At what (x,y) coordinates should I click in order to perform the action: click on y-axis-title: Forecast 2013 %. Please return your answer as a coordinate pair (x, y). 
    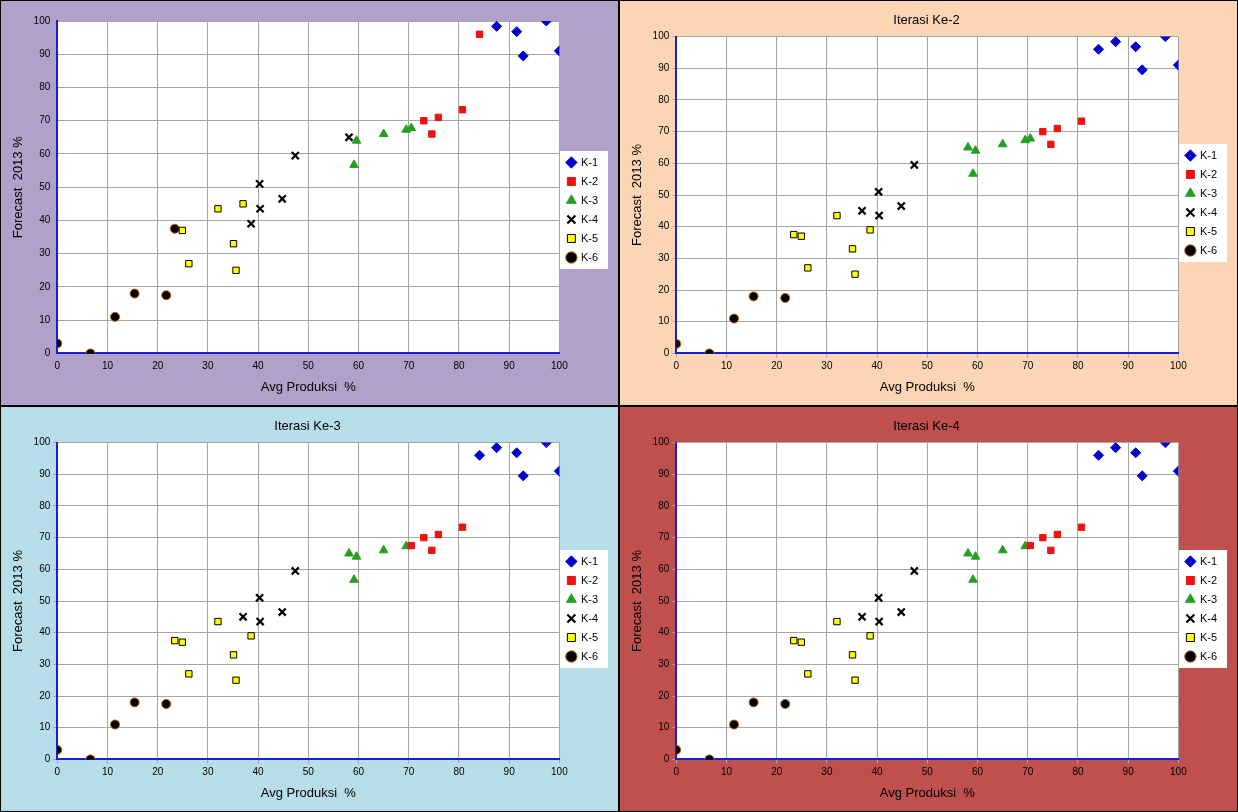
    Looking at the image, I should click on (637, 194).